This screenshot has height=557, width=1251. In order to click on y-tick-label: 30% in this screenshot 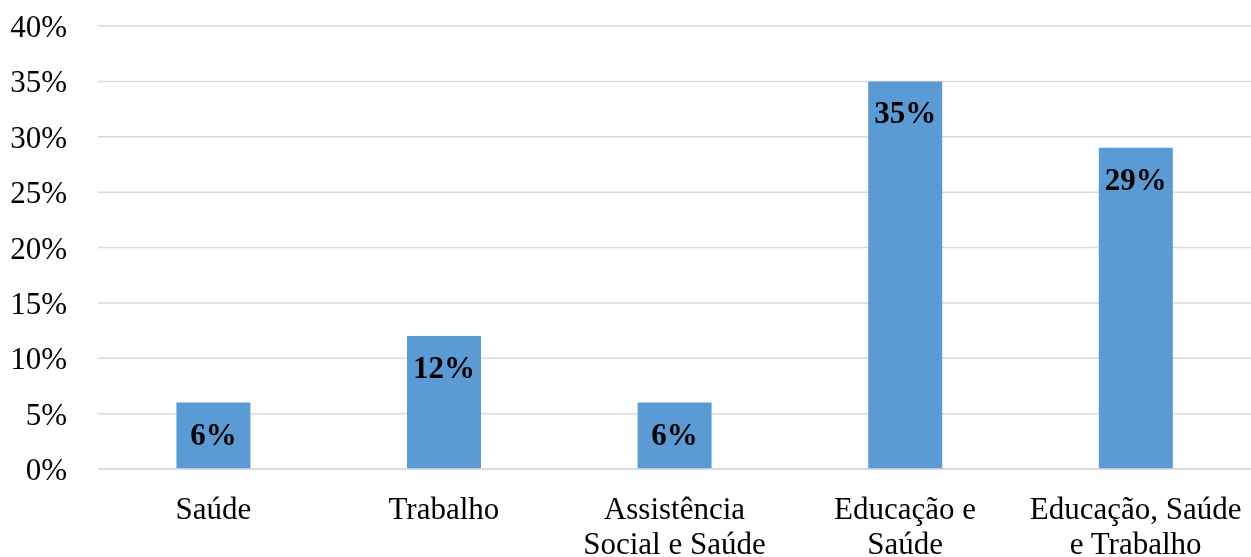, I will do `click(38, 137)`.